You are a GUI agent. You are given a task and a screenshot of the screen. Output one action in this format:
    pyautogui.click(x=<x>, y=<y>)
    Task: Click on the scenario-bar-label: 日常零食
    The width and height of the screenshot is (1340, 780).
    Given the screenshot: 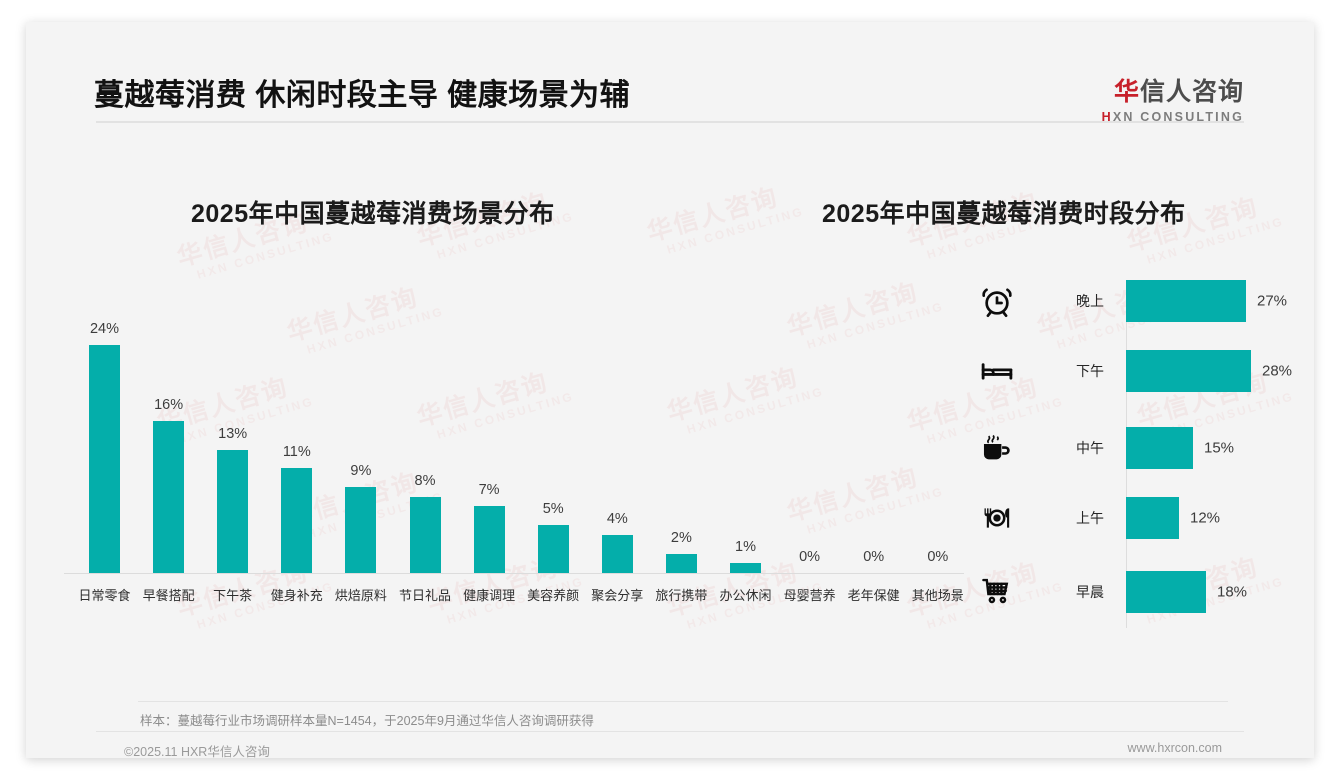 What is the action you would take?
    pyautogui.click(x=104, y=595)
    